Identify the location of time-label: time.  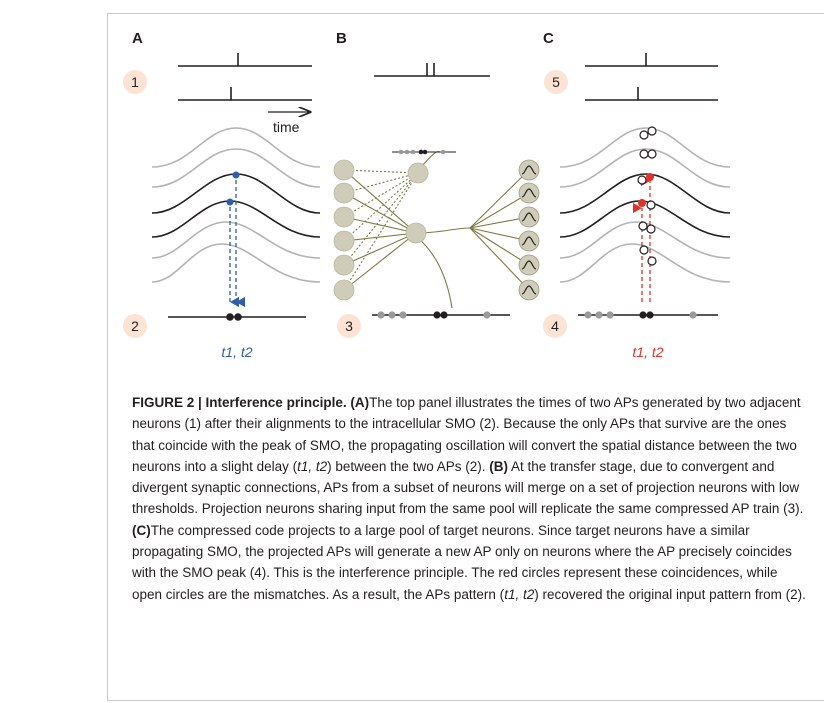
(286, 127).